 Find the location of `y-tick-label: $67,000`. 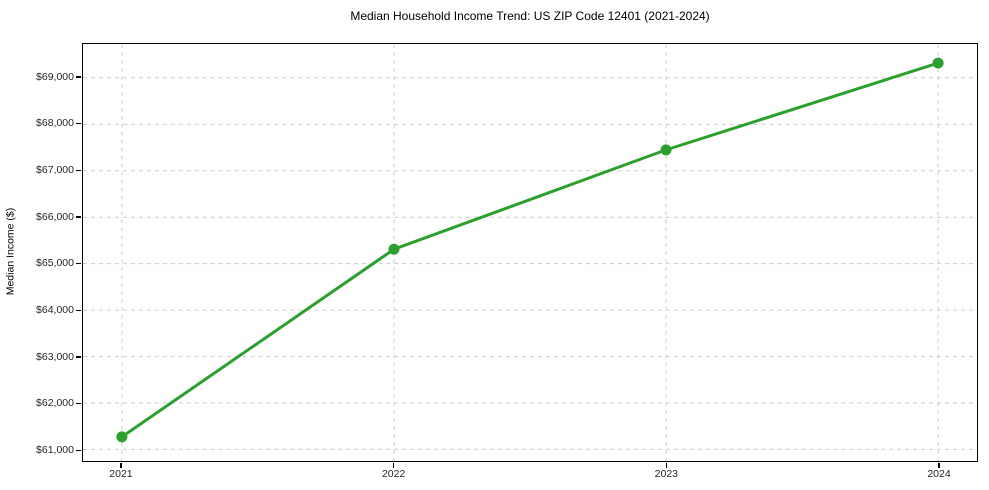

y-tick-label: $67,000 is located at coordinates (55, 169).